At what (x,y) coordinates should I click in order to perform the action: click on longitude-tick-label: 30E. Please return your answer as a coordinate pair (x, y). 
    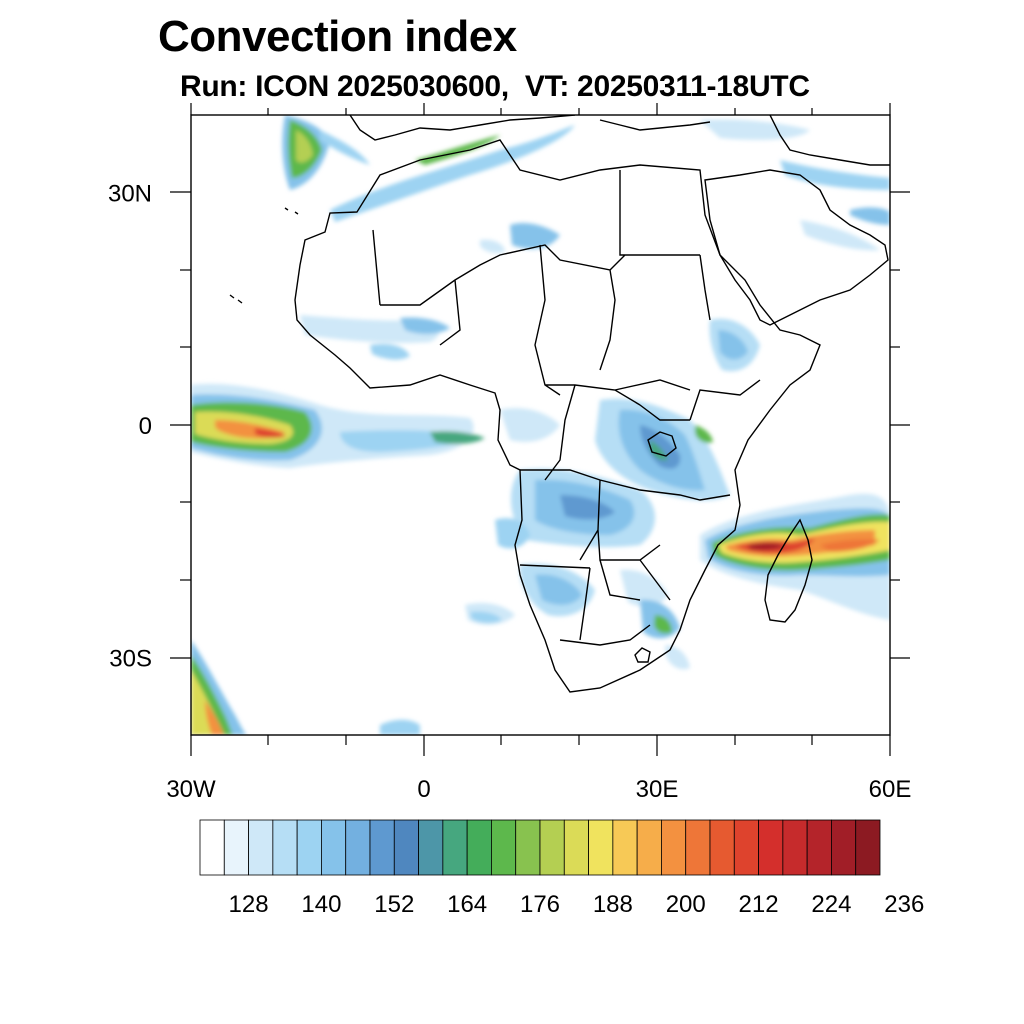
    Looking at the image, I should click on (657, 789).